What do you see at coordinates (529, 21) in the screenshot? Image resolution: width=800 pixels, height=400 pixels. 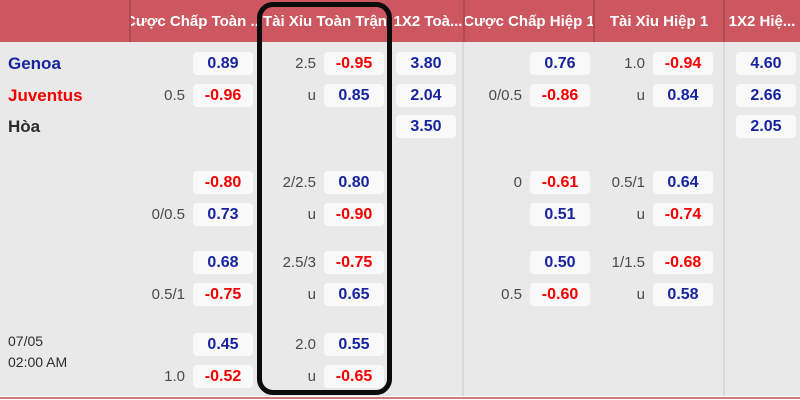 I see `column-header-handicap-half1: Cược Chấp Hiệp 1` at bounding box center [529, 21].